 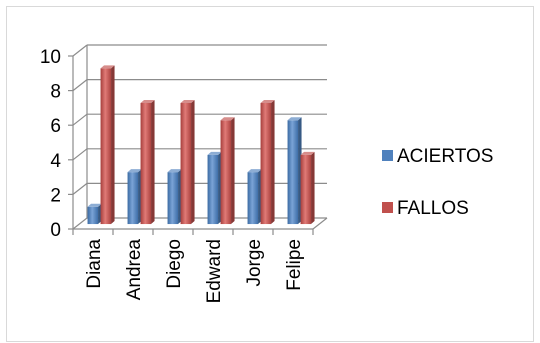 I want to click on x-tick-label: Edward, so click(x=214, y=271).